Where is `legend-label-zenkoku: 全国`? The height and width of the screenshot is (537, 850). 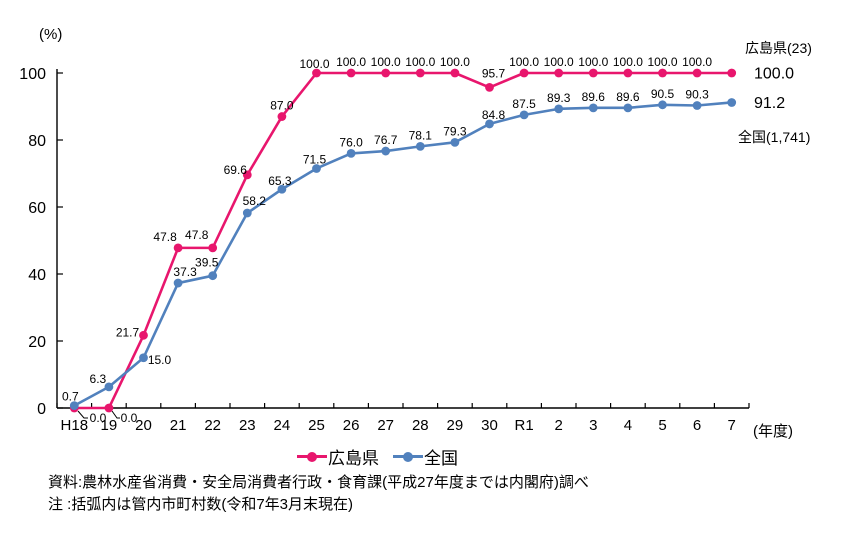 legend-label-zenkoku: 全国 is located at coordinates (441, 458).